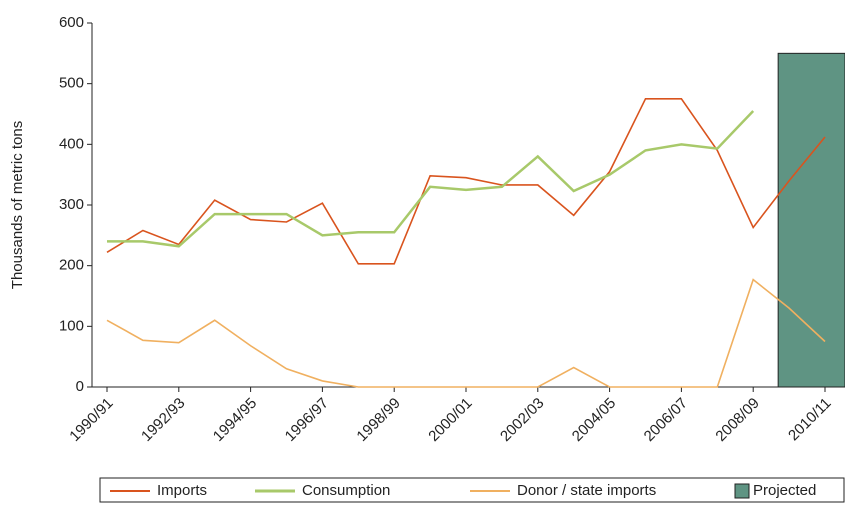 The height and width of the screenshot is (508, 845). Describe the element at coordinates (586, 490) in the screenshot. I see `legend-label: Donor / state imports` at that location.